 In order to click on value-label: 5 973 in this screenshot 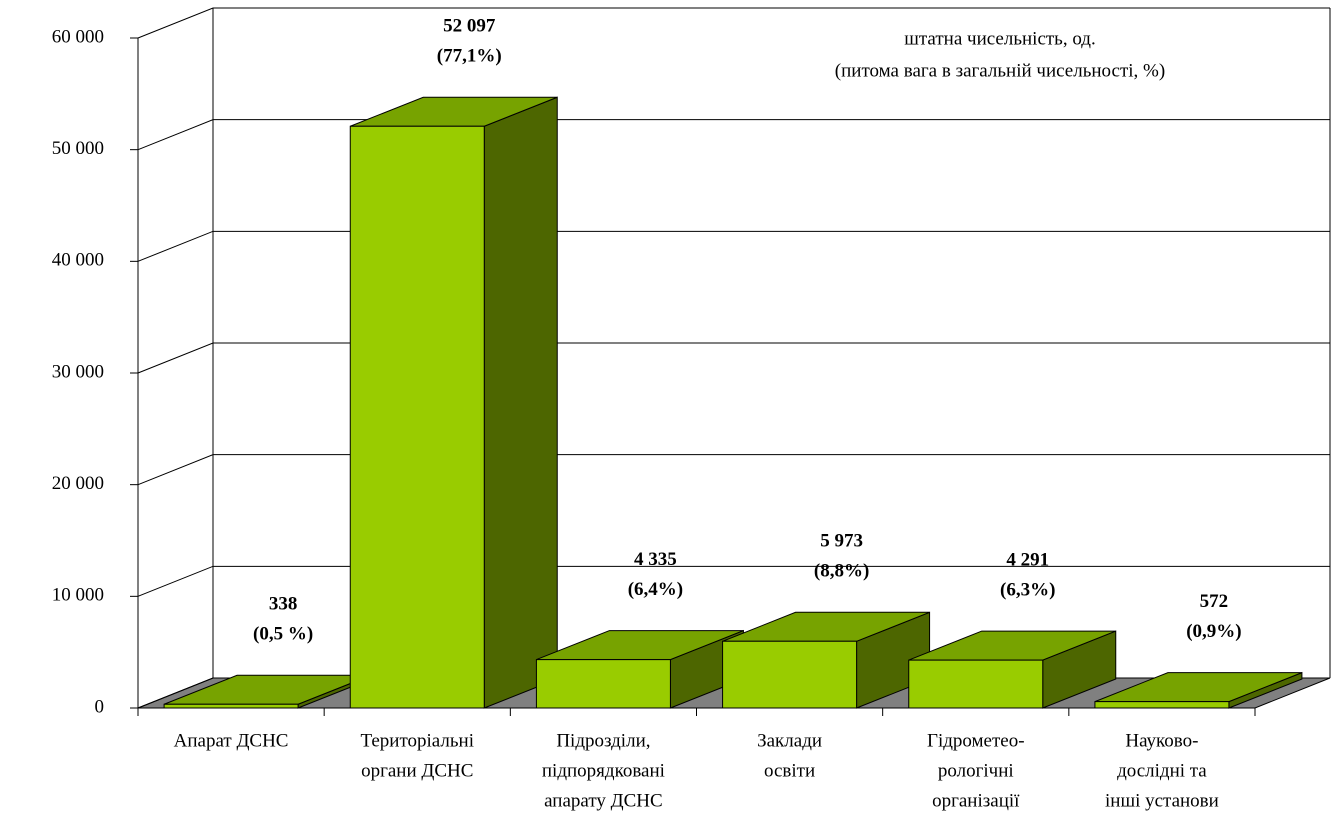, I will do `click(841, 541)`.